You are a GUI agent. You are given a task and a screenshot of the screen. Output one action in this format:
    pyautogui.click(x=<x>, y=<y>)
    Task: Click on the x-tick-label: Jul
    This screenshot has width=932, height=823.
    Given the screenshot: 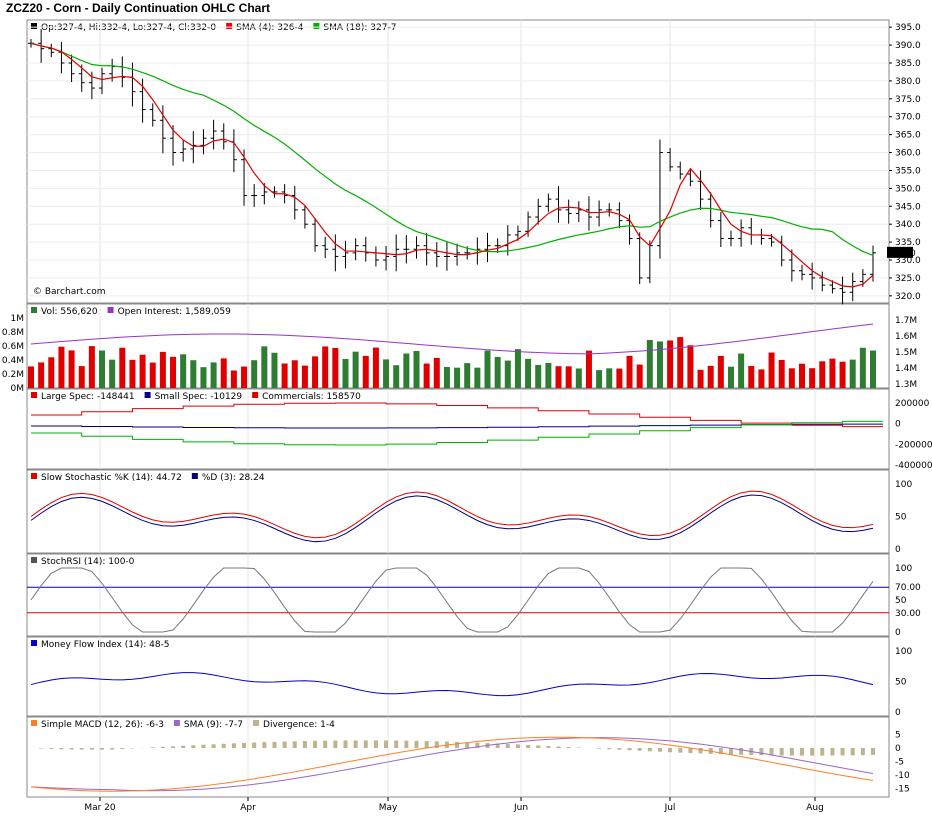 What is the action you would take?
    pyautogui.click(x=670, y=808)
    